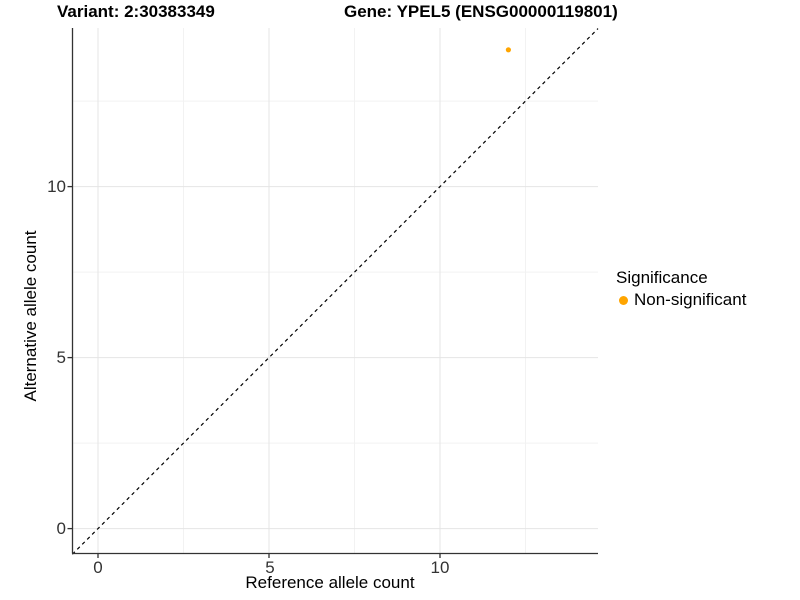  I want to click on legend-item-non-significant: Non-significant, so click(681, 300).